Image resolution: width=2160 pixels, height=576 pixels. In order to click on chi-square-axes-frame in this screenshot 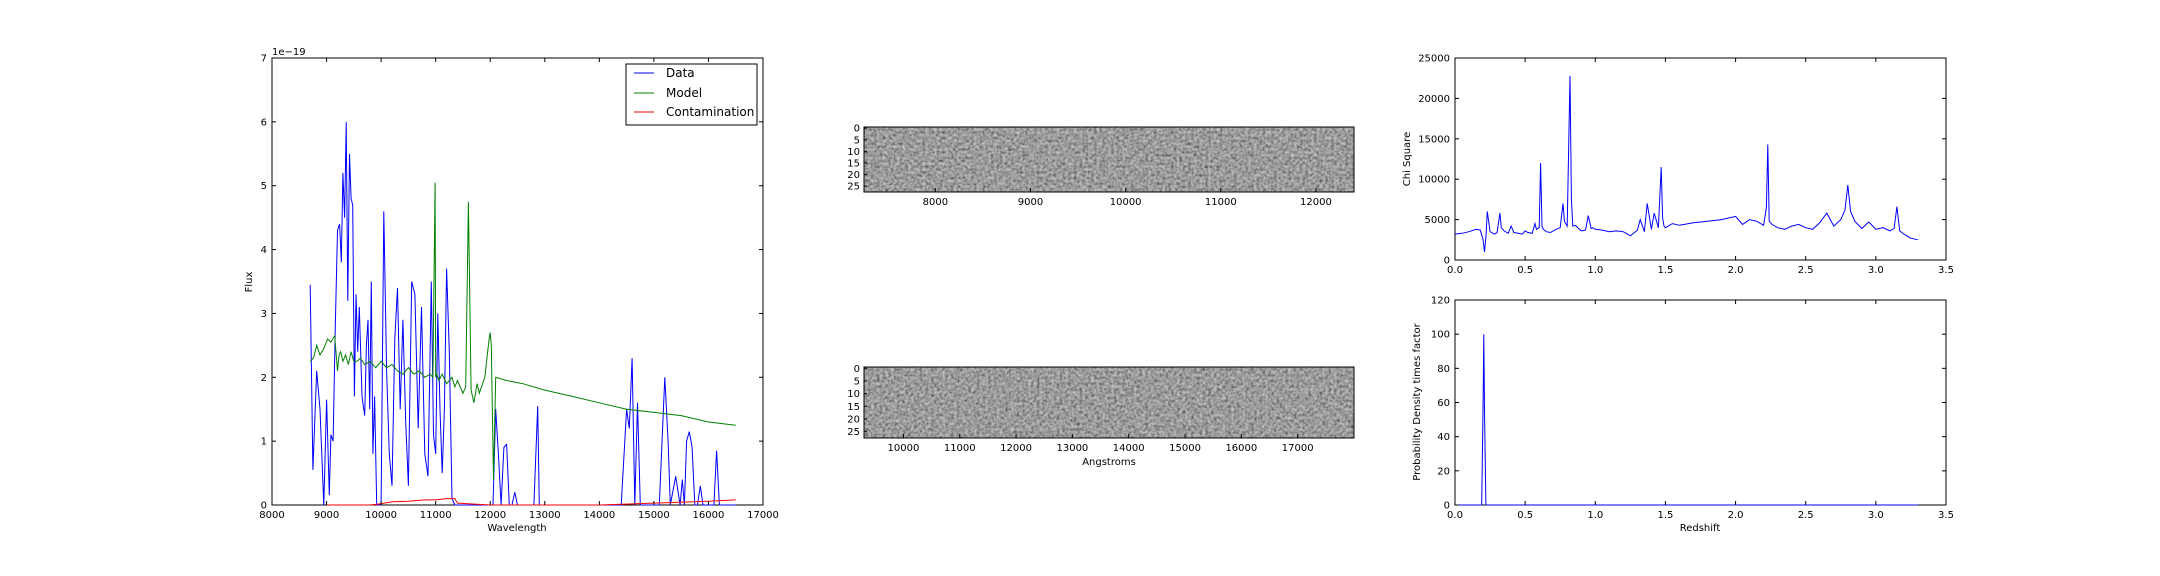, I will do `click(1700, 159)`.